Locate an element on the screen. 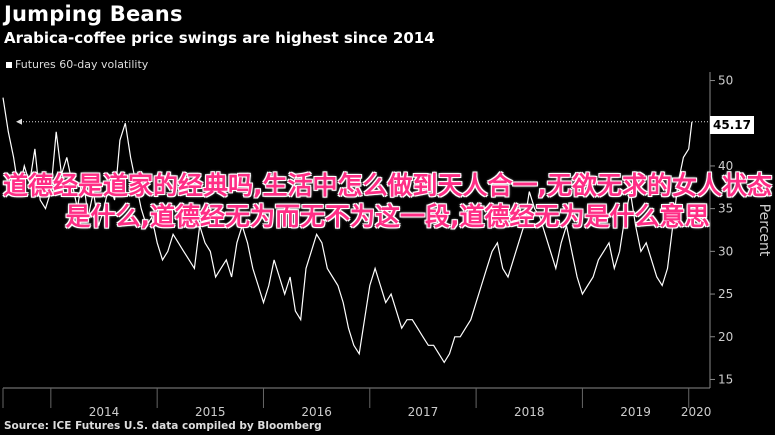 This screenshot has width=775, height=435. y-tick-label: 15 is located at coordinates (725, 379).